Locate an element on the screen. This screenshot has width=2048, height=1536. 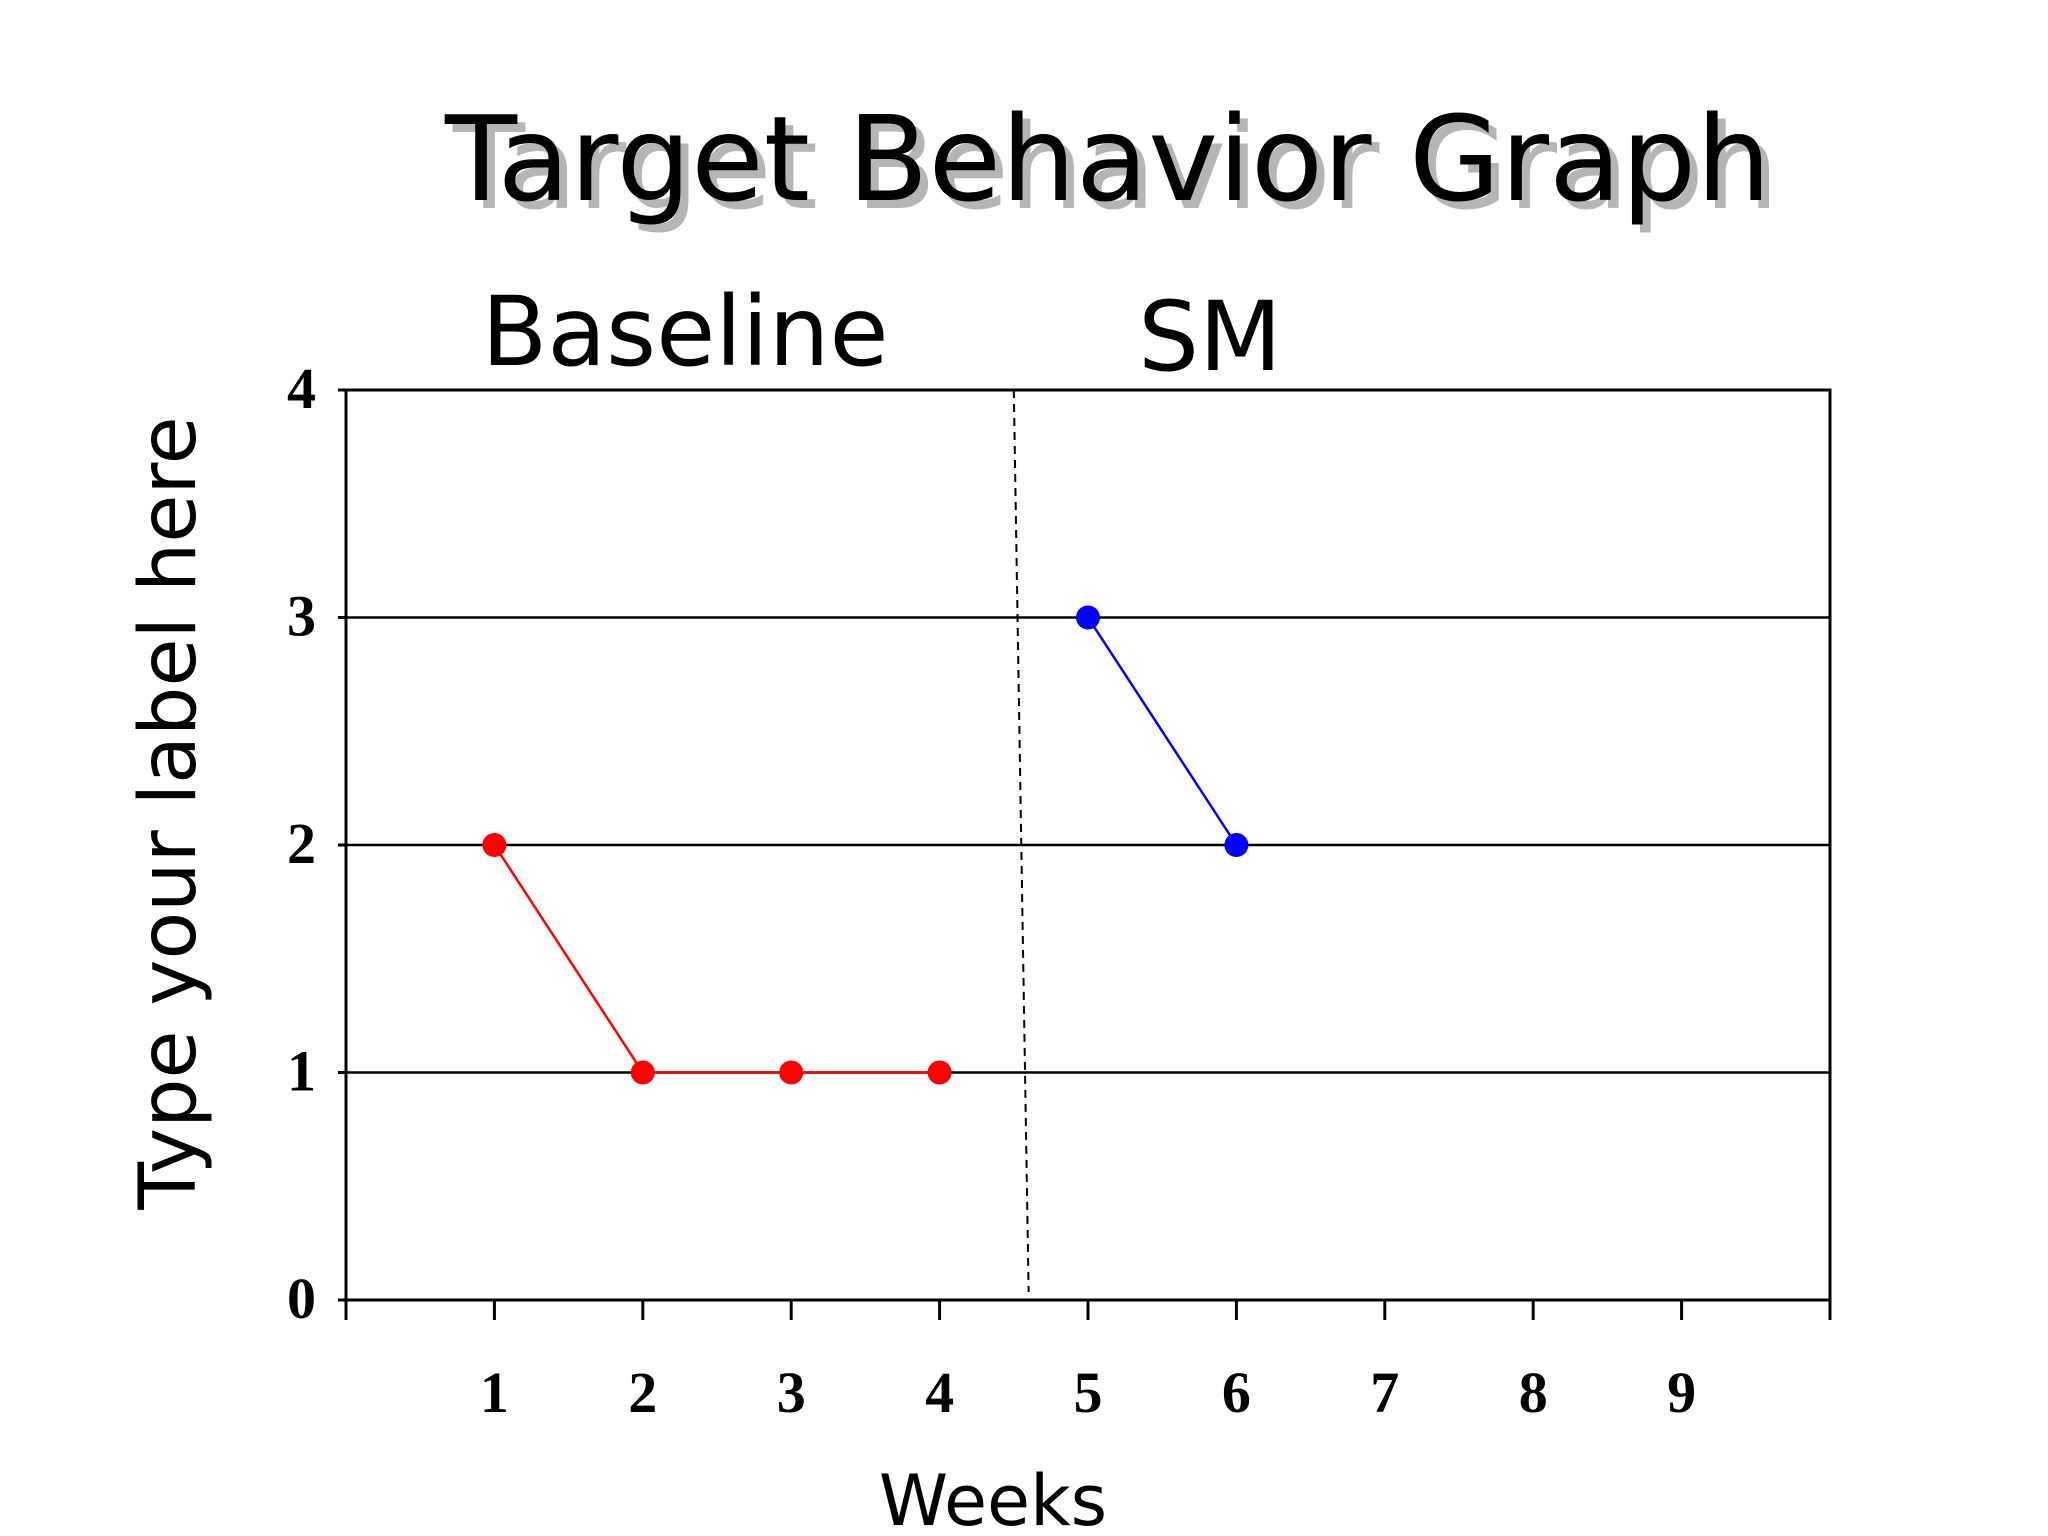
series is located at coordinates (865, 845).